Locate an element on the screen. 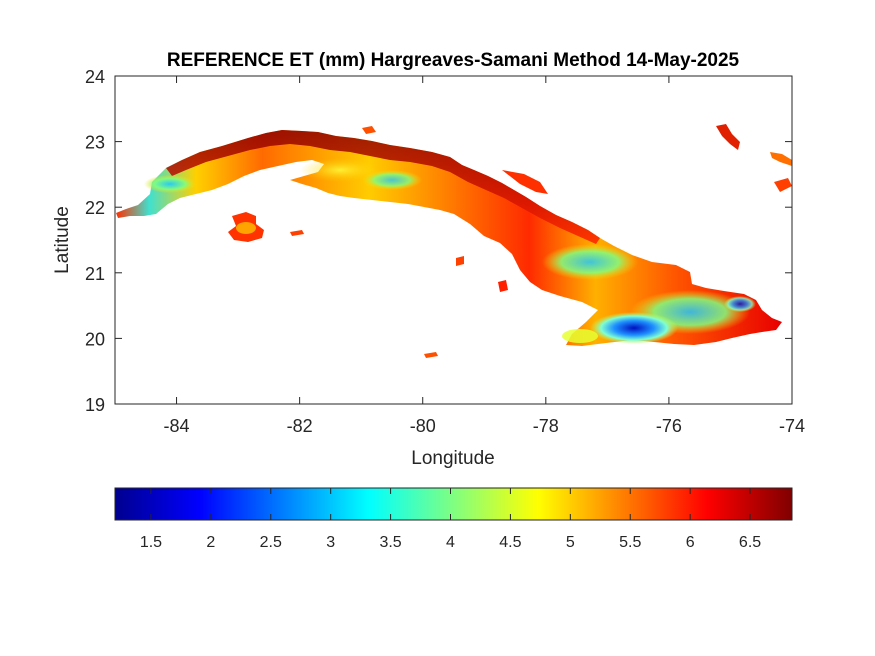 The height and width of the screenshot is (656, 875). east-central-patch is located at coordinates (590, 262).